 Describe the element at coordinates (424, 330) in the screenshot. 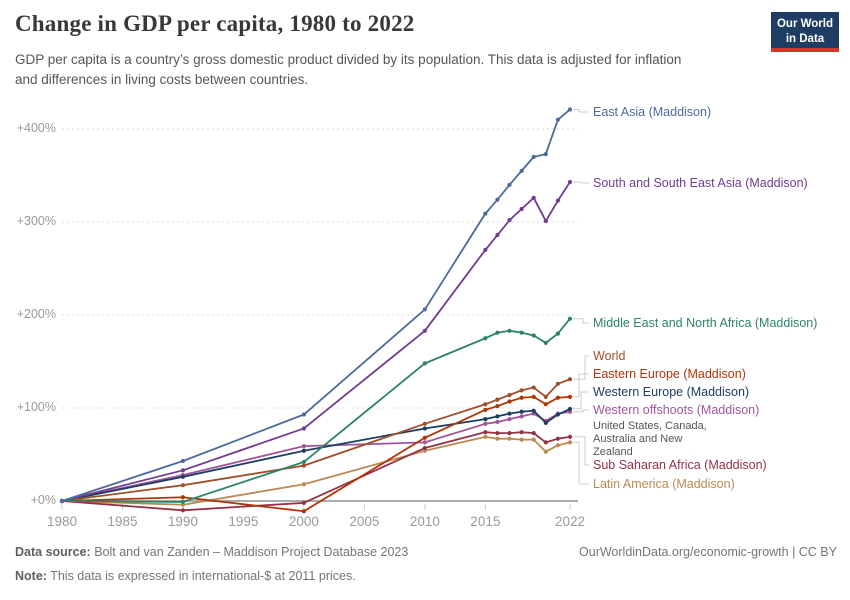

I see `series-point-south-and-south-east-asia-maddison-2010` at that location.